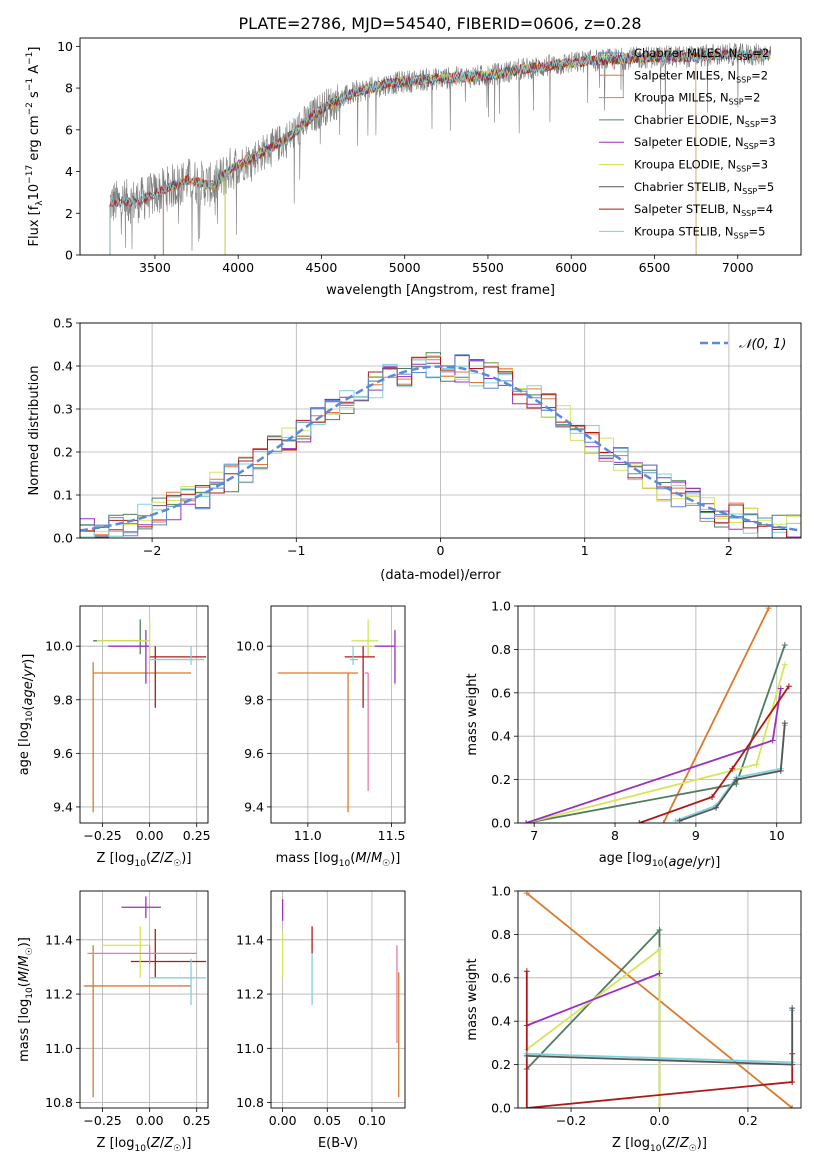 This screenshot has height=1170, width=819. Describe the element at coordinates (392, 835) in the screenshot. I see `x-tick-label: 11.5` at that location.